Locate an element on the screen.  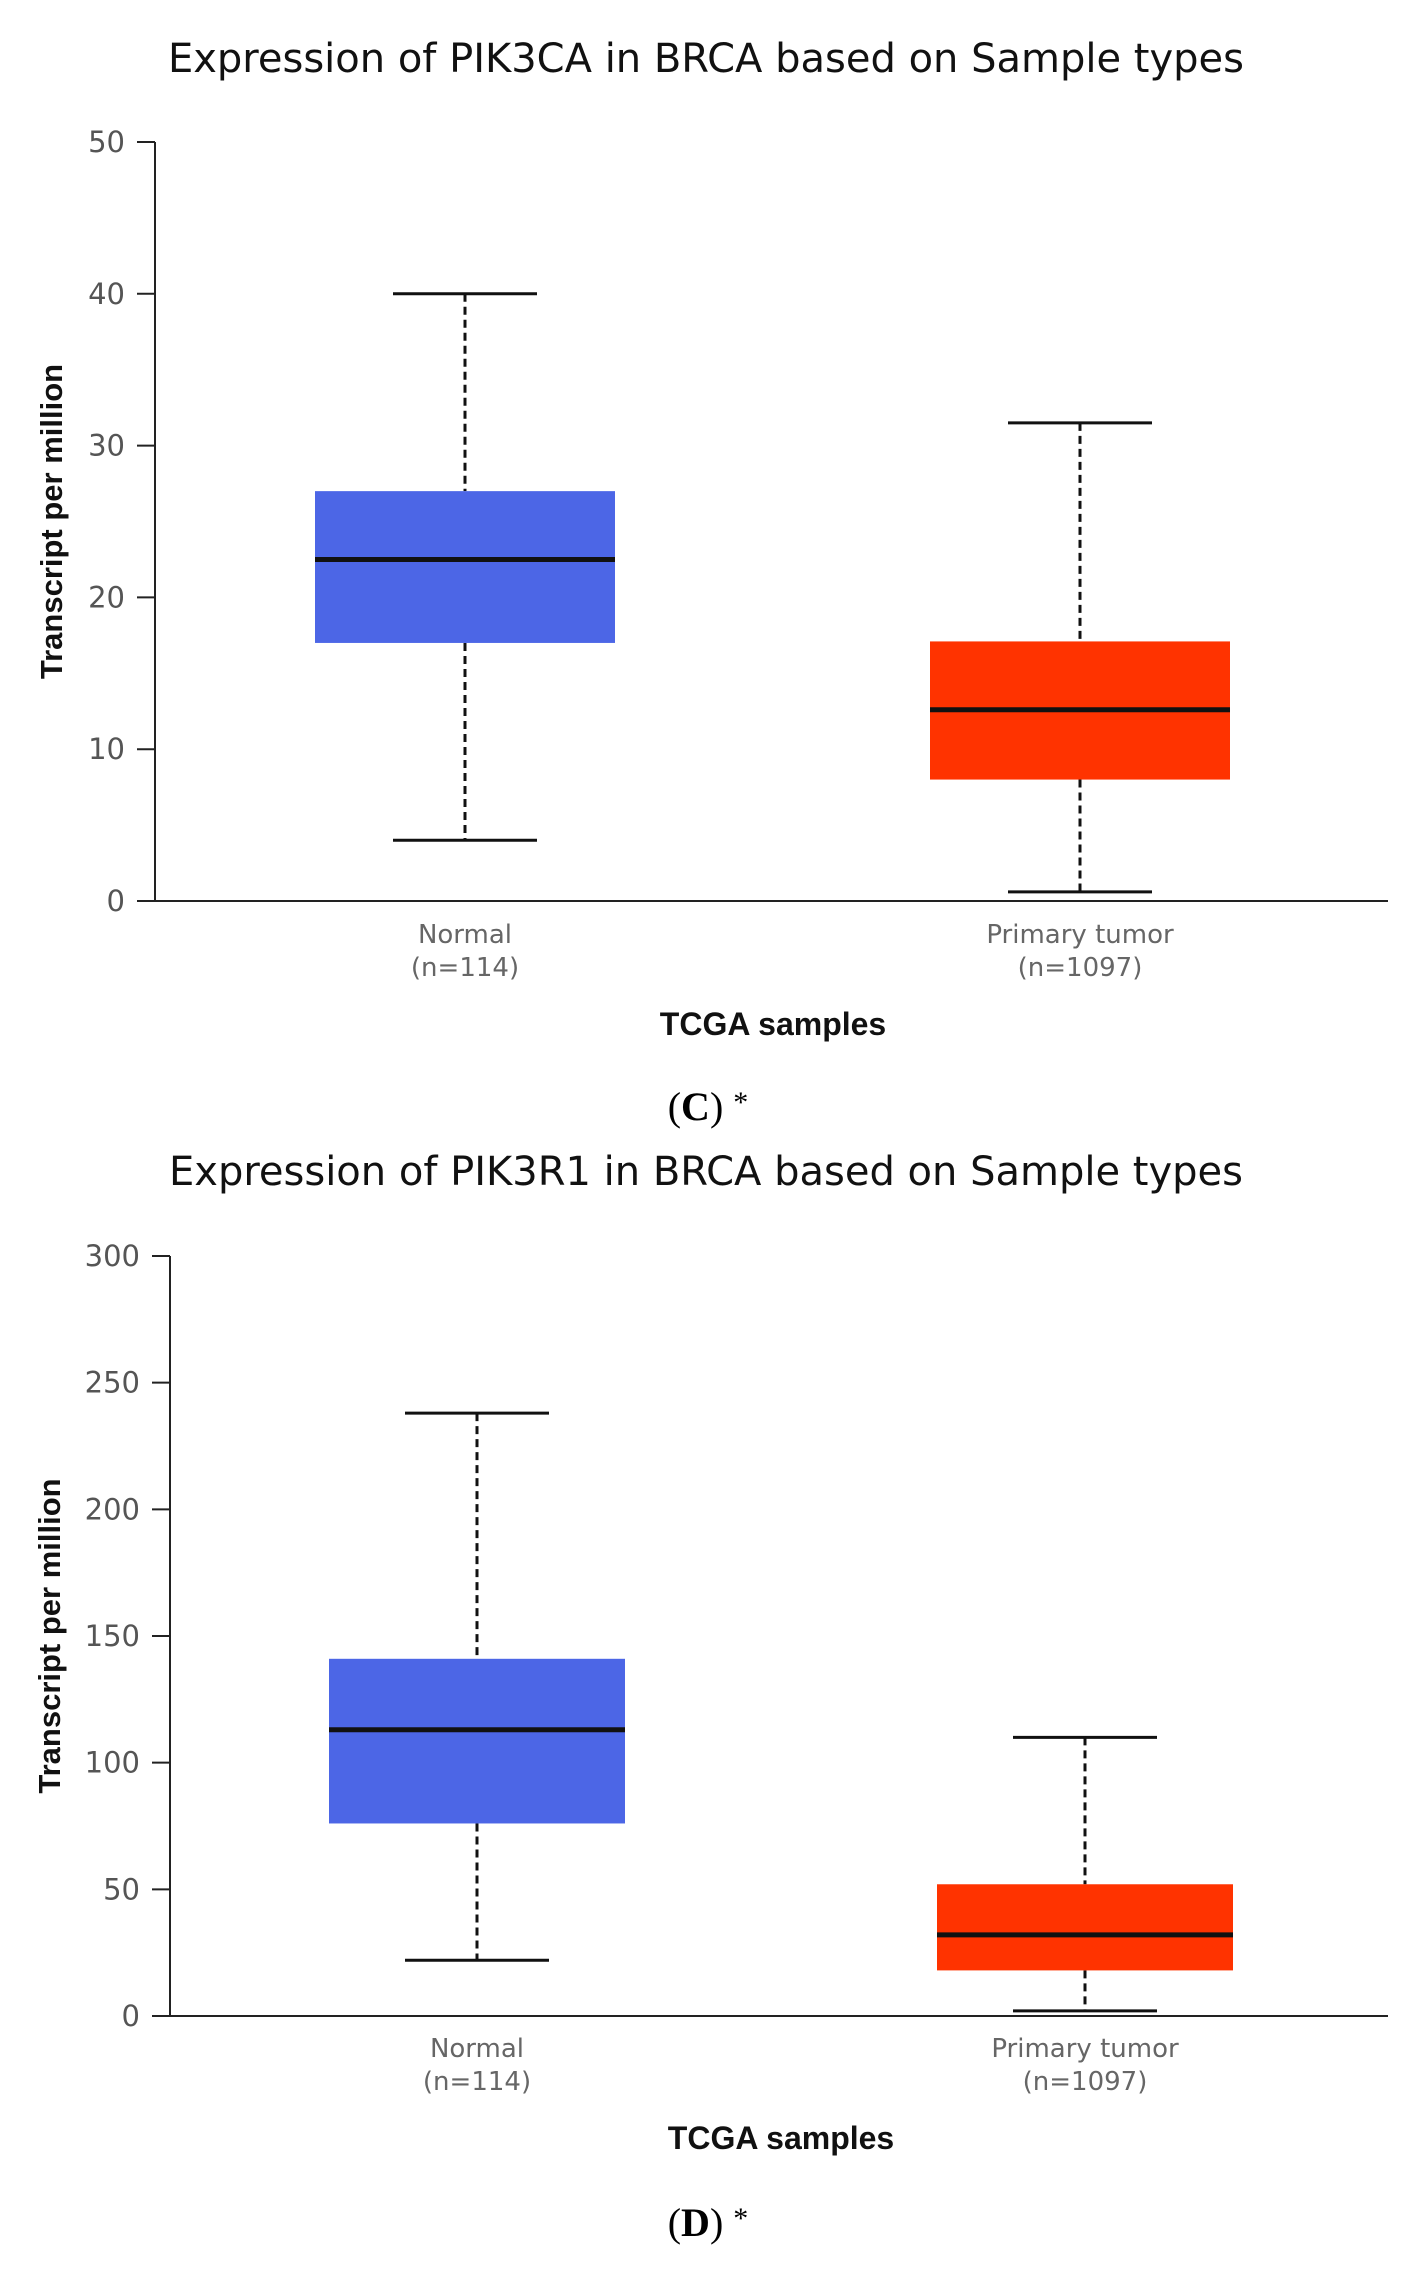
y-tick-label: 300 is located at coordinates (112, 1256).